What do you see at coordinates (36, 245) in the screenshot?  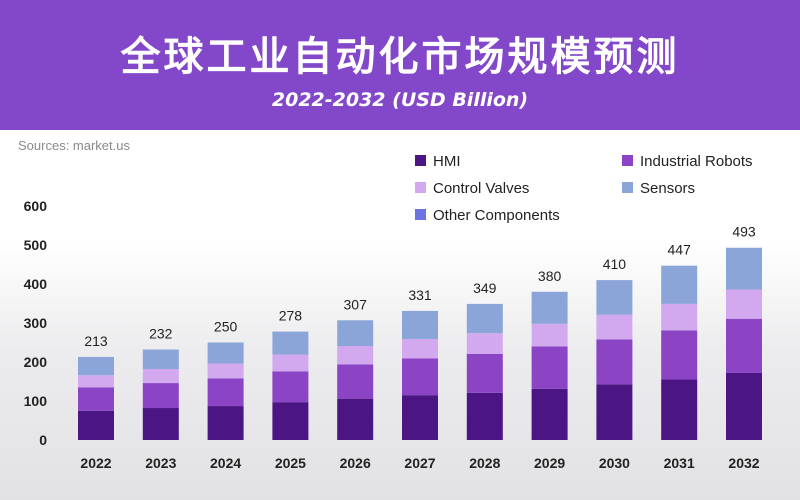 I see `y-tick-label: 500` at bounding box center [36, 245].